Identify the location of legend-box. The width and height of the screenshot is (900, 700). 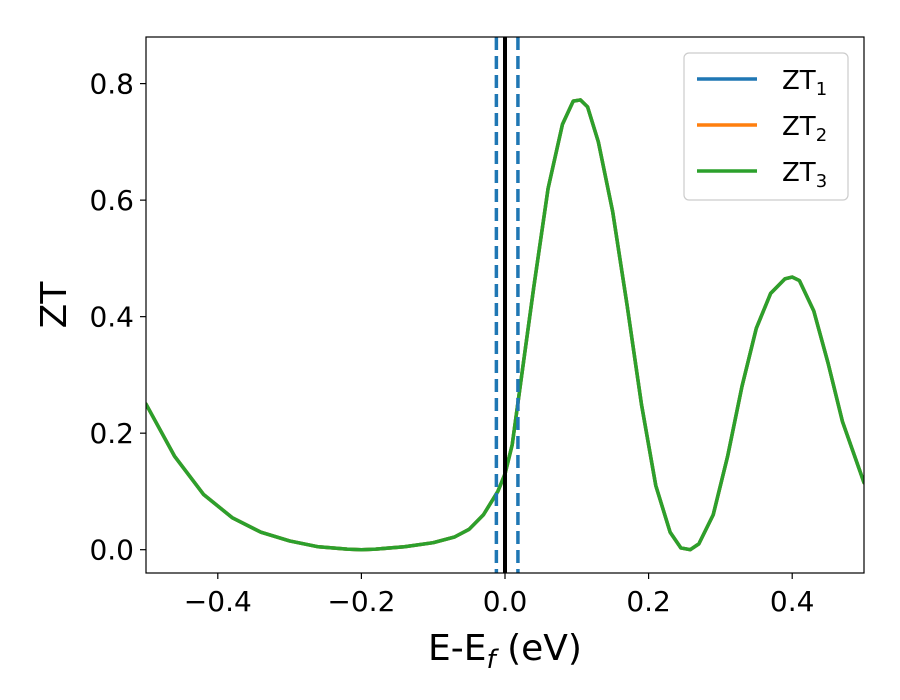
(766, 126).